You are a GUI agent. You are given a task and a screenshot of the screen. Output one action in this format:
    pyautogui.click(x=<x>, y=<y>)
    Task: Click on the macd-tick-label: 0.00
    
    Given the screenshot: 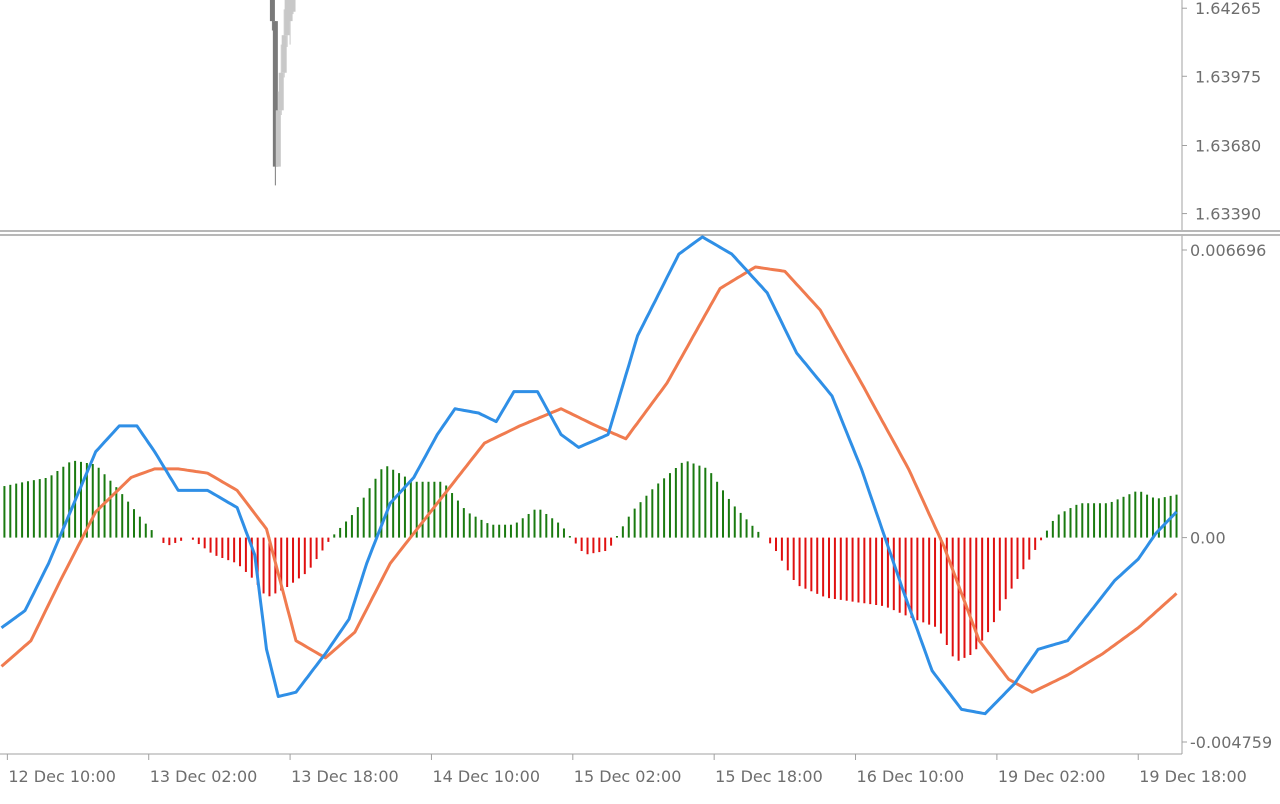 What is the action you would take?
    pyautogui.click(x=1208, y=538)
    